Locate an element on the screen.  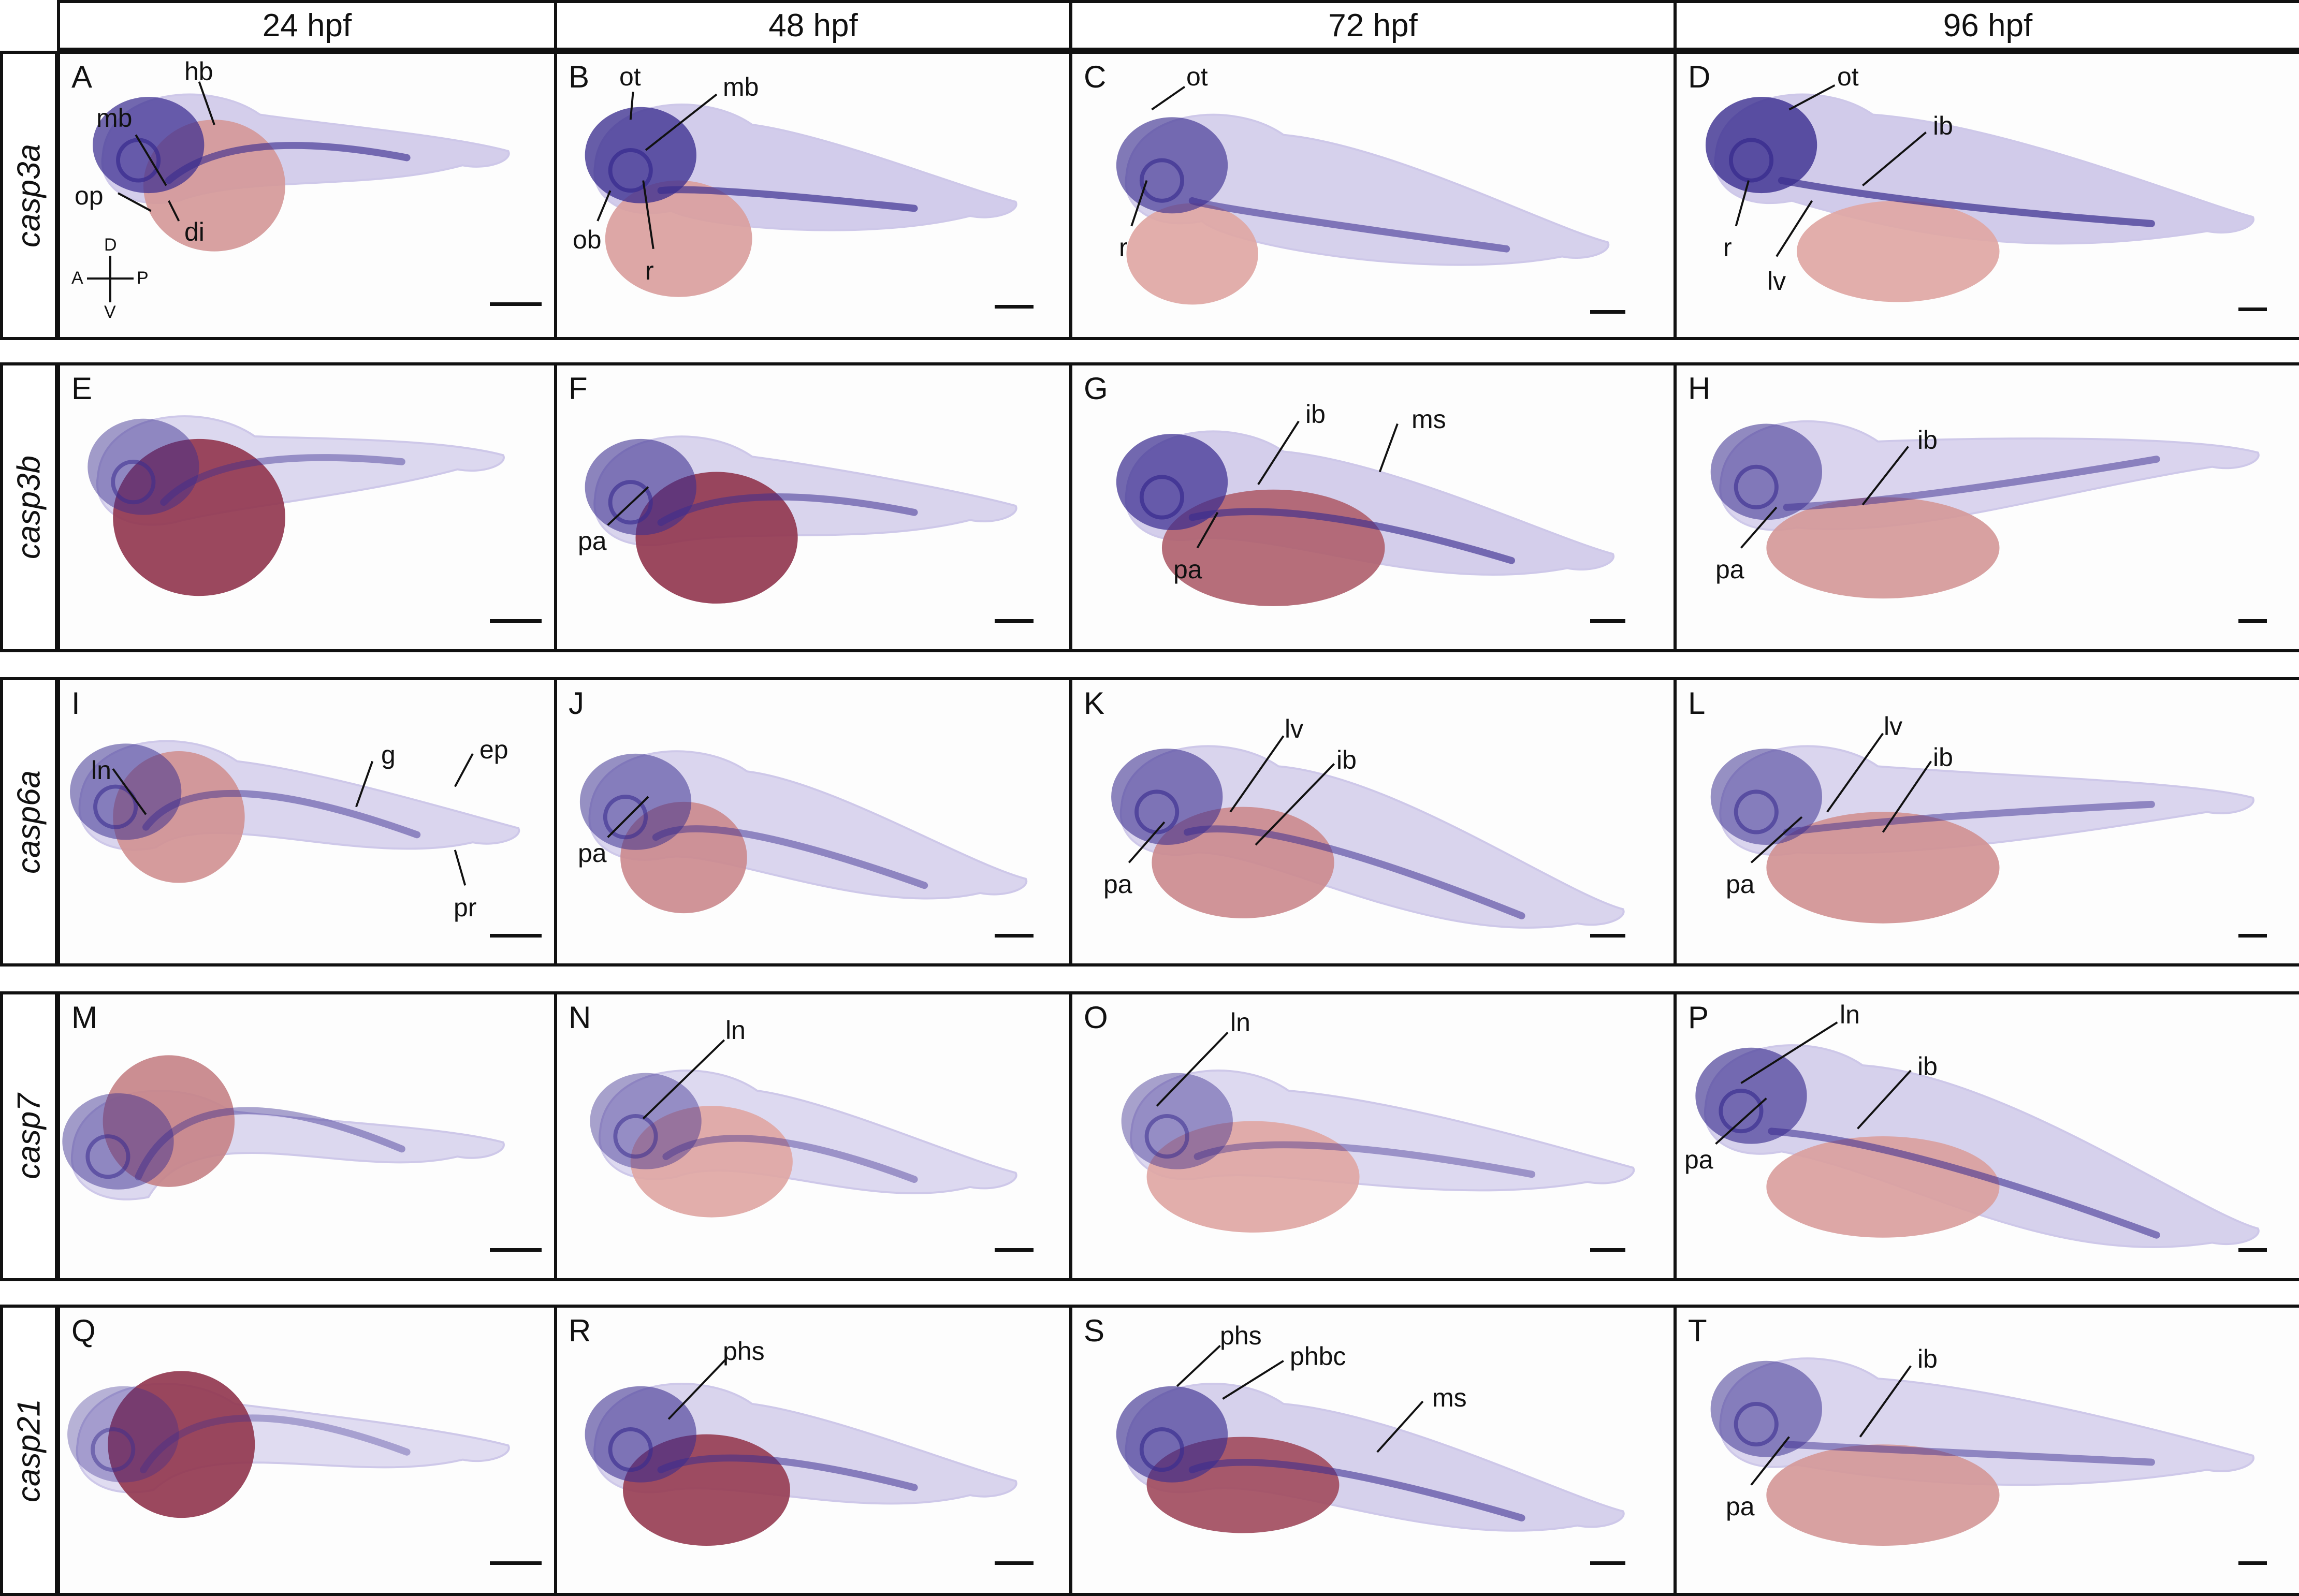
structure-label: ep is located at coordinates (493, 749).